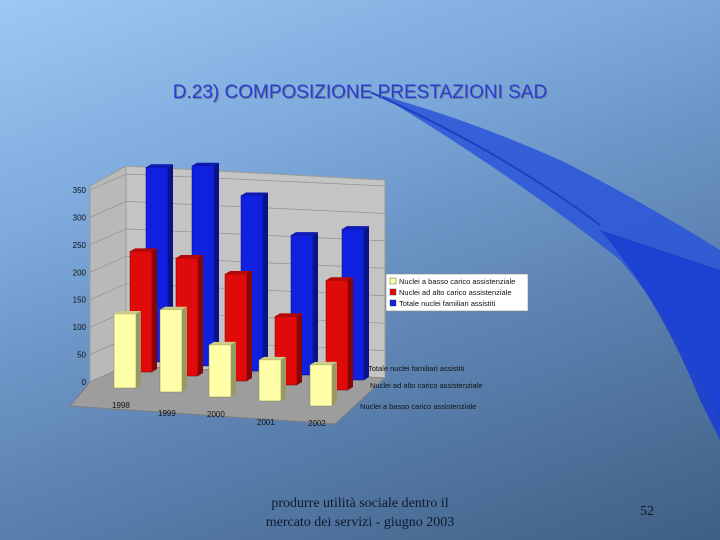  What do you see at coordinates (647, 511) in the screenshot?
I see `page-number: 52` at bounding box center [647, 511].